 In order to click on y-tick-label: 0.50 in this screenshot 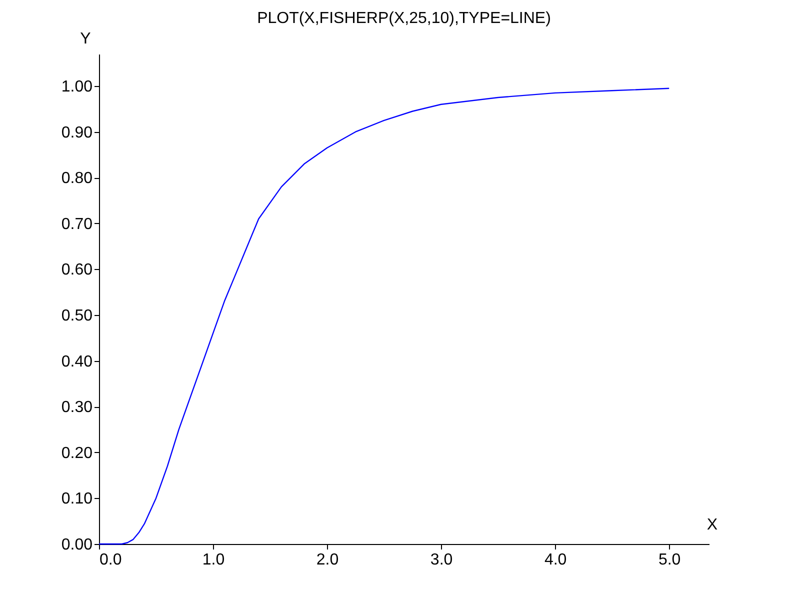, I will do `click(77, 316)`.